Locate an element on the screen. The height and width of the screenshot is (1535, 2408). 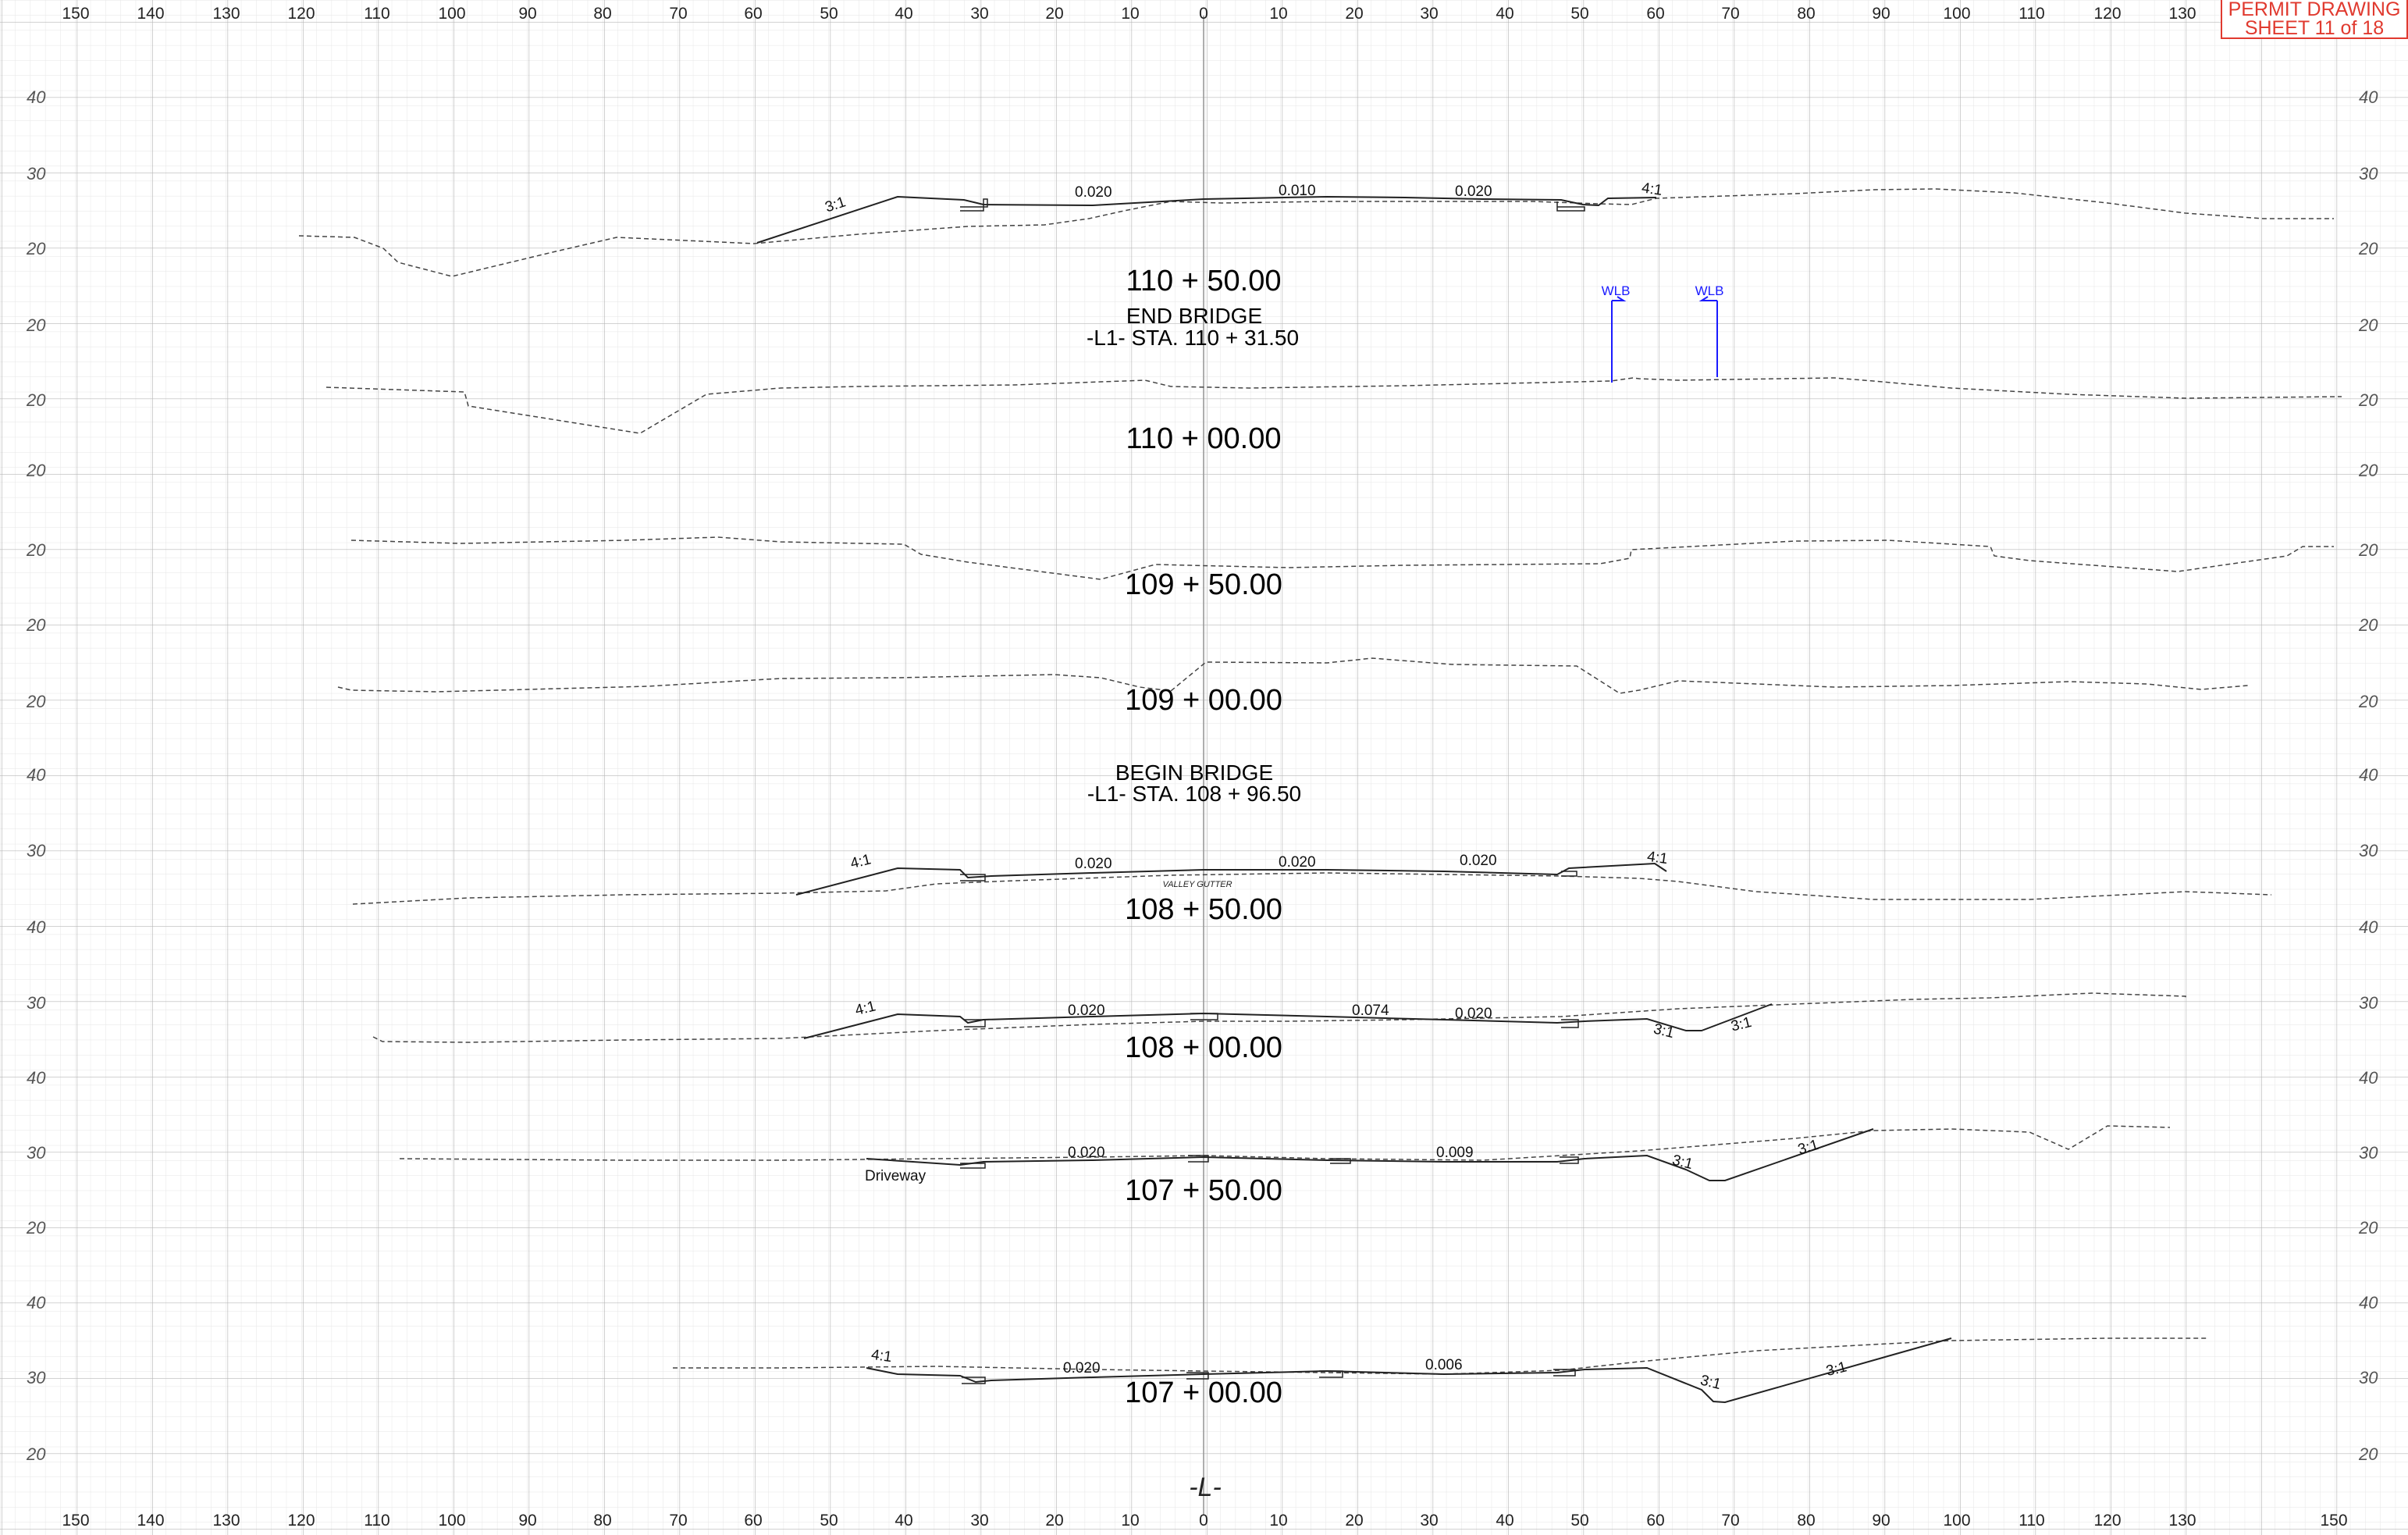
permit-stamp: PERMIT DRAWING SHEET 11 of 18 is located at coordinates (2314, 19).